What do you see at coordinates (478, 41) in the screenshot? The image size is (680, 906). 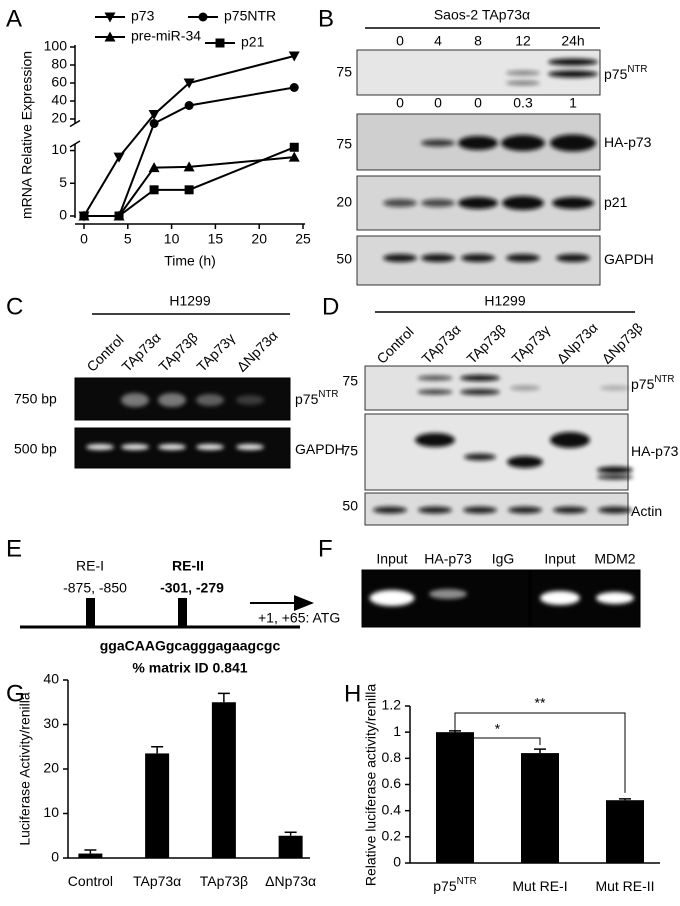 I see `lane-label: 8` at bounding box center [478, 41].